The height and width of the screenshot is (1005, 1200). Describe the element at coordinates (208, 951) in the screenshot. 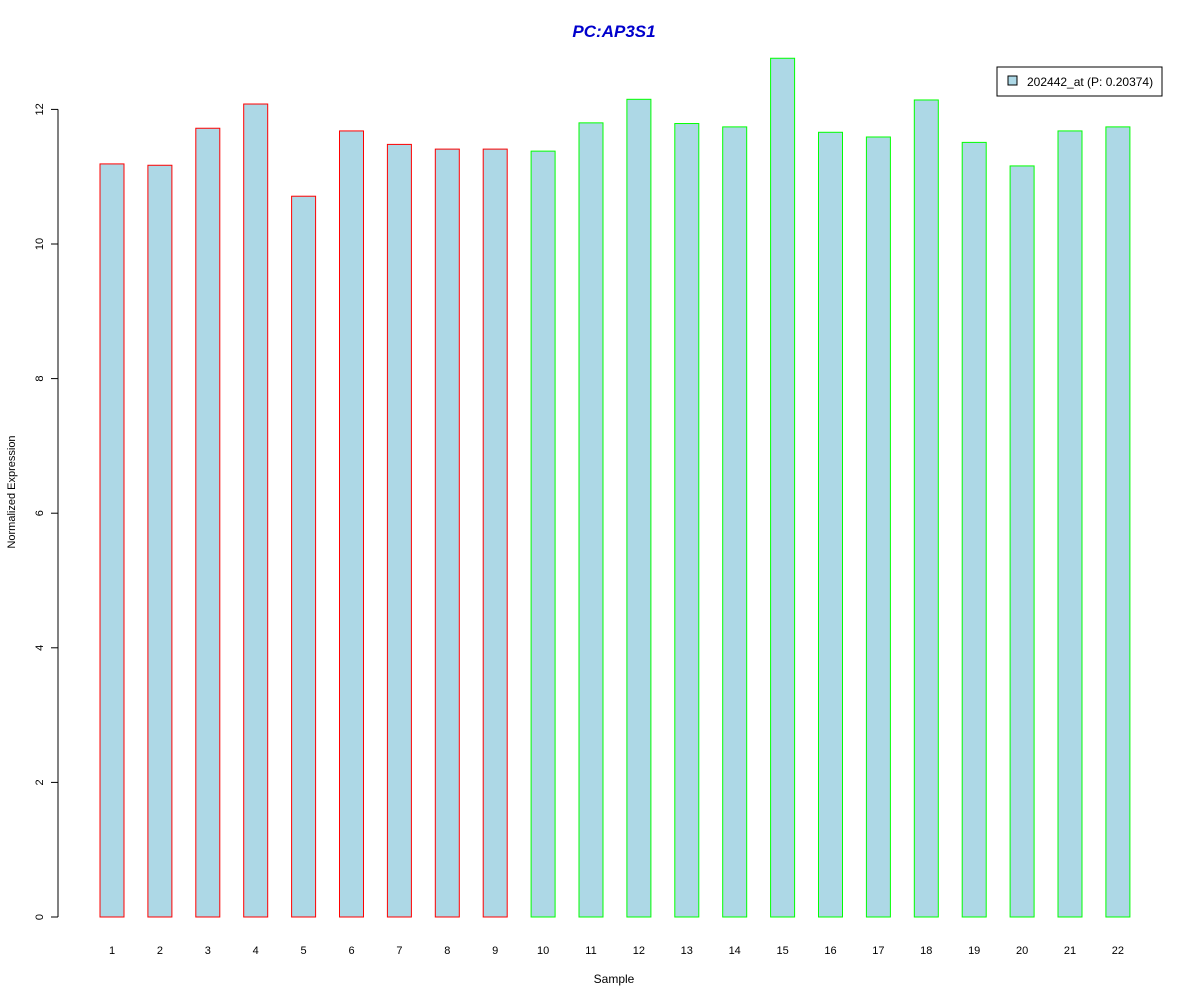

I see `x-tick-label: 3` at that location.